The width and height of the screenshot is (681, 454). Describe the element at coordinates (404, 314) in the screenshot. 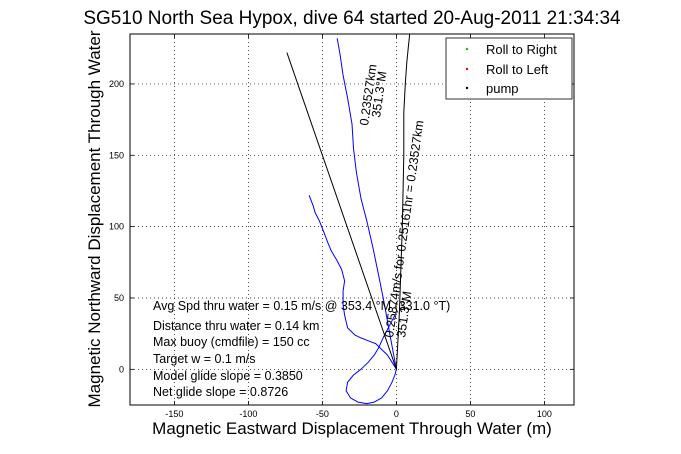

I see `rotated-label-bottom-heading: 351.3°M` at that location.